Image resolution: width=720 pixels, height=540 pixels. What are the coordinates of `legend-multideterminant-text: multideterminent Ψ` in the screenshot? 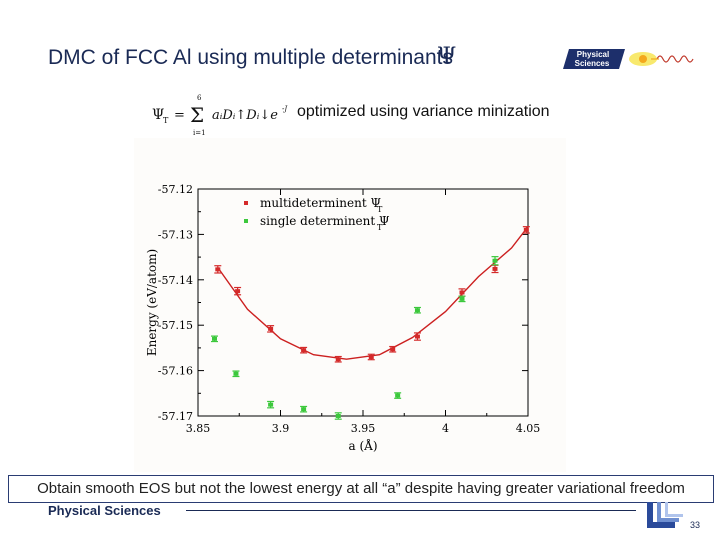 It's located at (320, 203).